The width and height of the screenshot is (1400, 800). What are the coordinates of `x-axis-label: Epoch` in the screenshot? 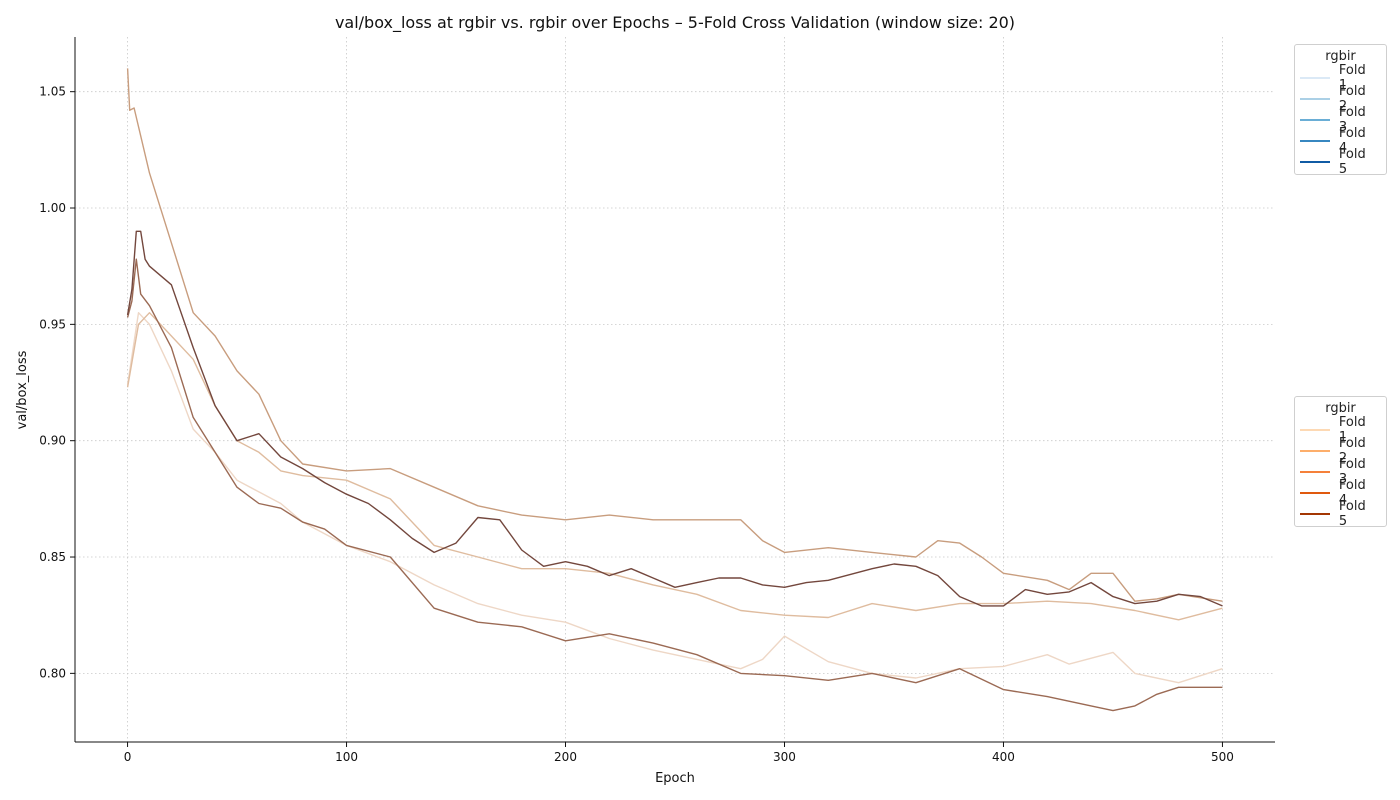 It's located at (675, 778).